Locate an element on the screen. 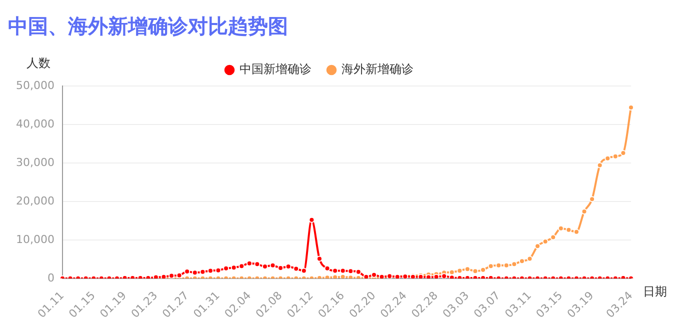  legend-label: 中国新增确诊 is located at coordinates (276, 69).